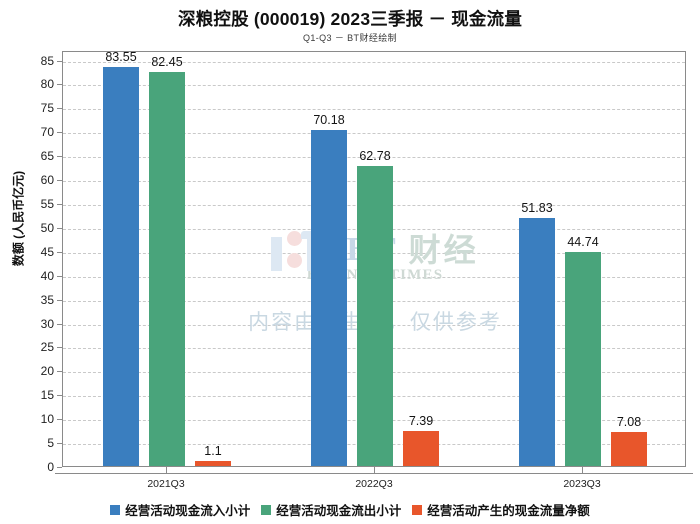 This screenshot has width=700, height=524. I want to click on bar-value-label: 83.55, so click(121, 57).